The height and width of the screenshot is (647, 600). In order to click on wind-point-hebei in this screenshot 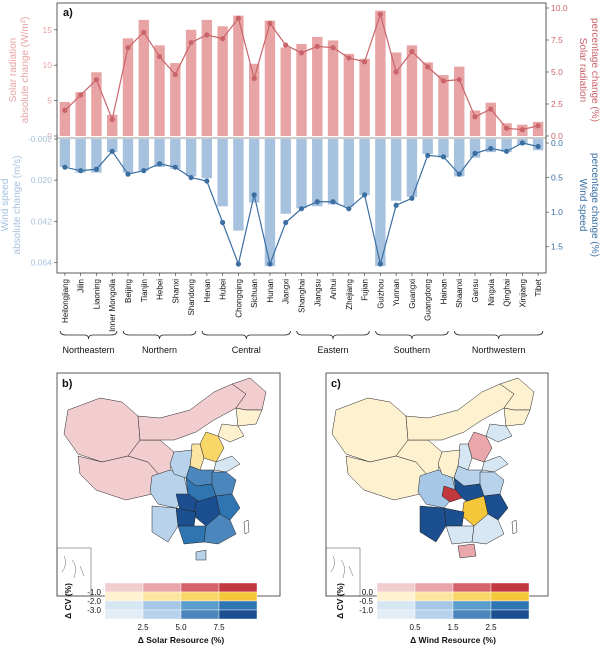, I will do `click(159, 164)`.